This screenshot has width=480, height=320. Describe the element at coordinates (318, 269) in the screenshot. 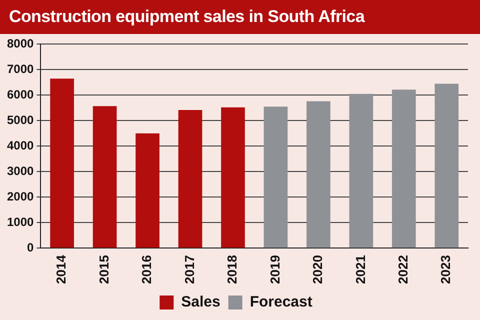

I see `x-tick-label: 2020` at that location.